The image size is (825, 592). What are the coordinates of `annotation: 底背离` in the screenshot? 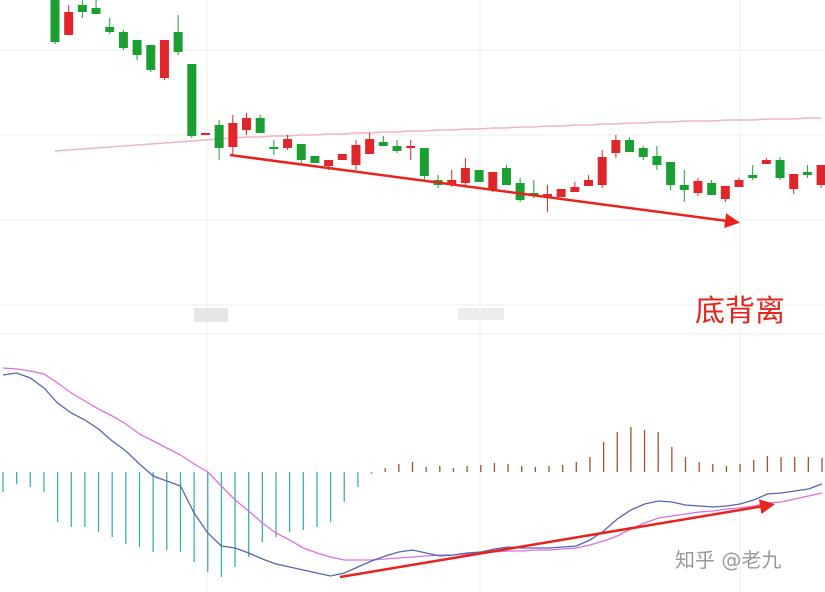 It's located at (740, 311).